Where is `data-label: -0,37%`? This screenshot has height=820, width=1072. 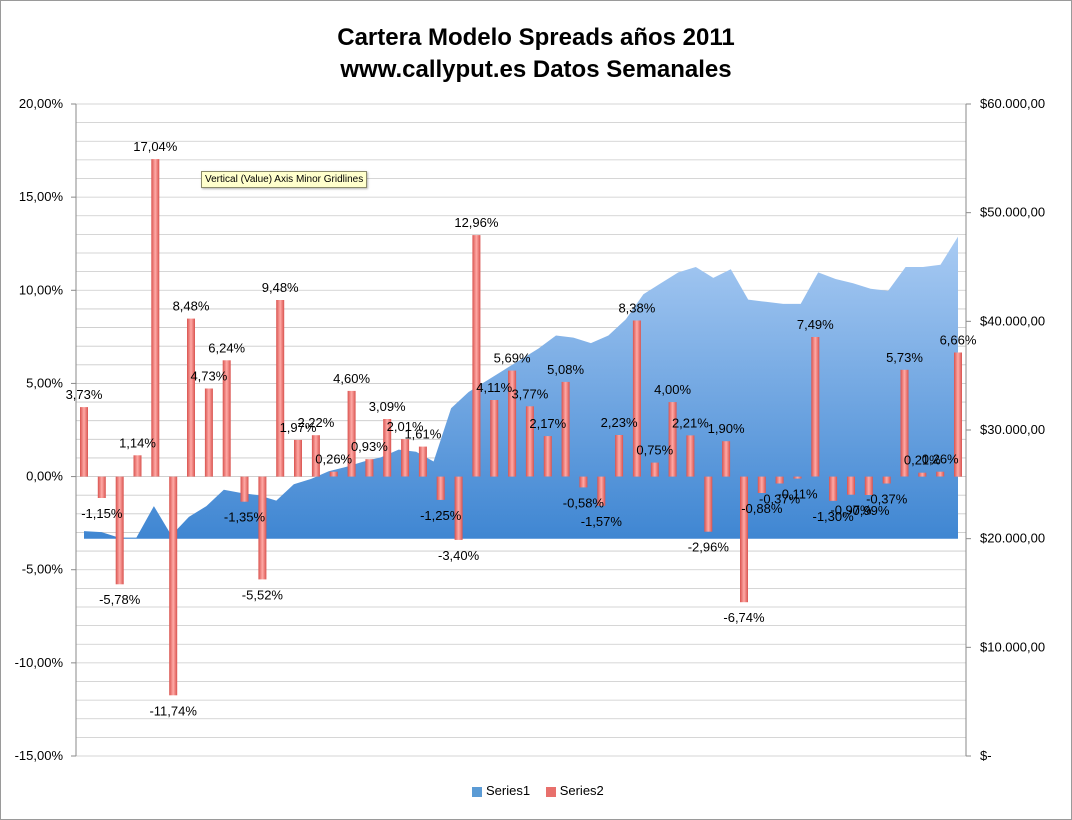 data-label: -0,37% is located at coordinates (780, 499).